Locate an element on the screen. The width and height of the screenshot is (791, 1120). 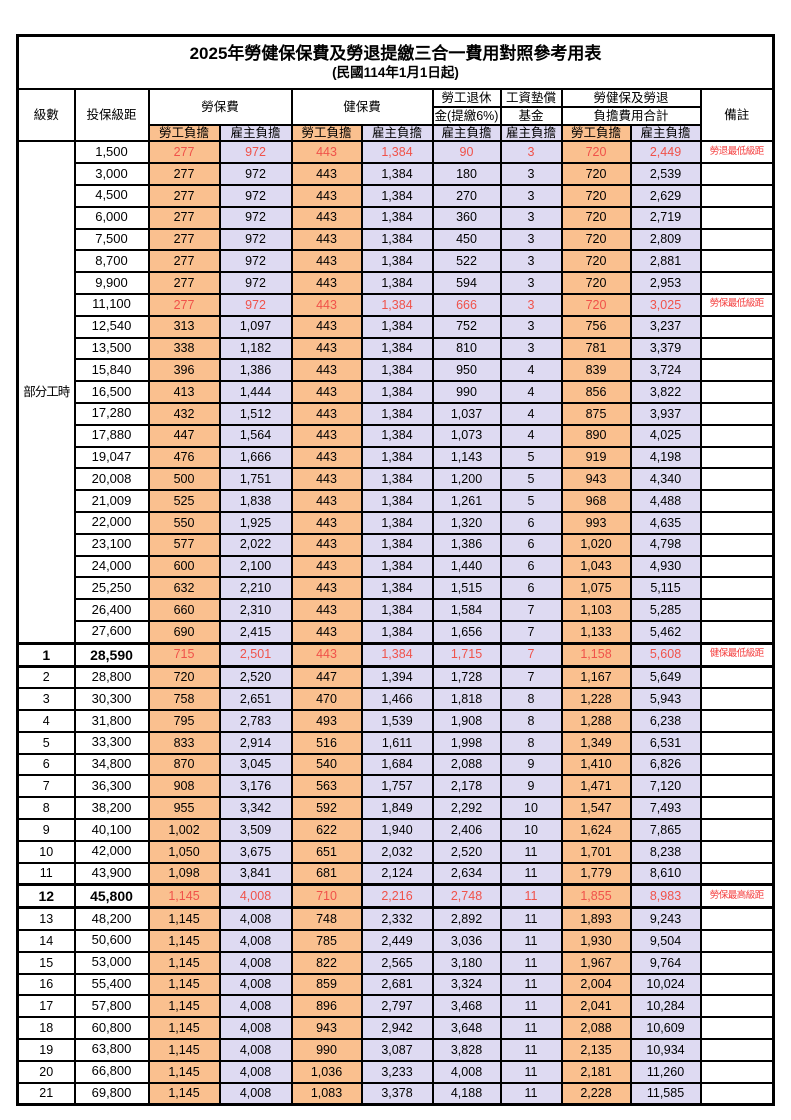
title-cell: 2025年勞健保保費及勞退提繳三合一費用對照參考用表 (民國114年1月1日起) is located at coordinates (395, 62).